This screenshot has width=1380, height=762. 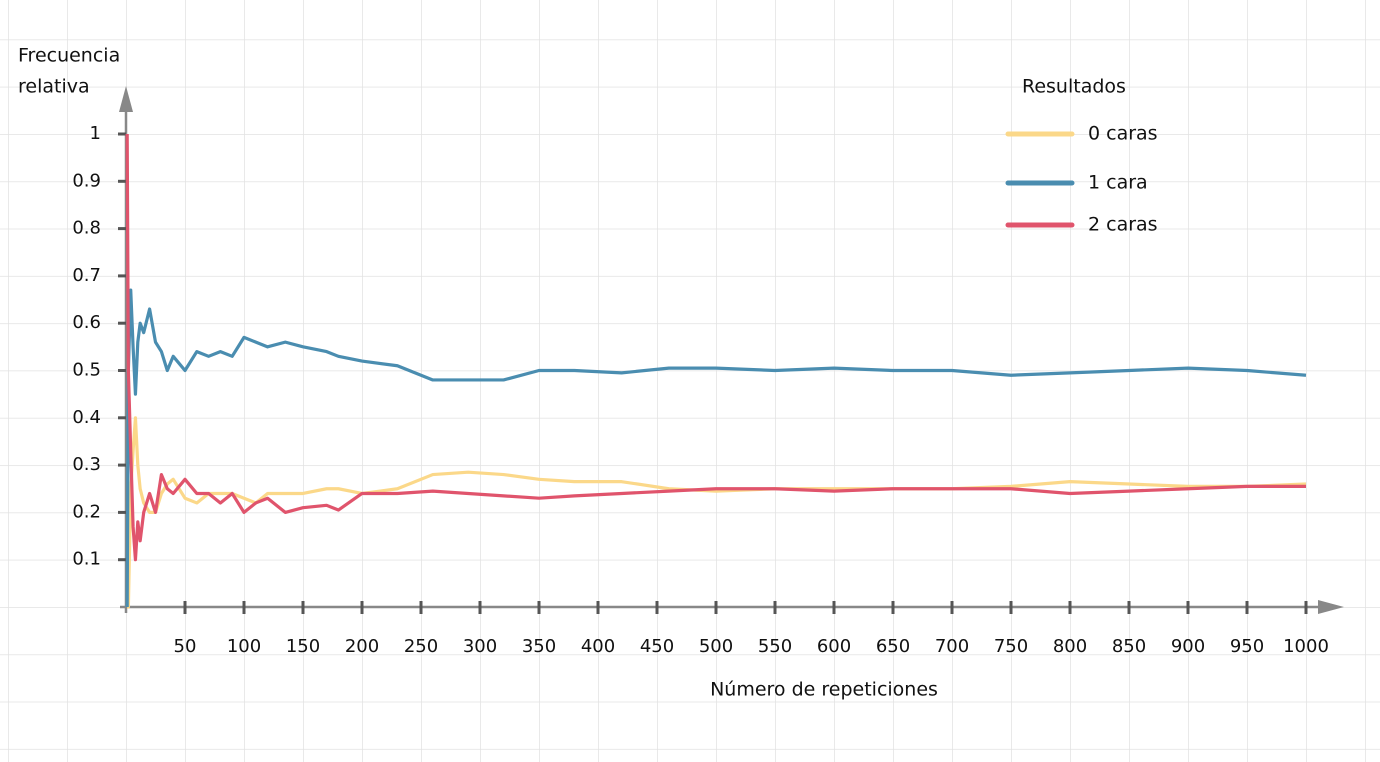 What do you see at coordinates (1123, 225) in the screenshot?
I see `legend-label: 2 caras` at bounding box center [1123, 225].